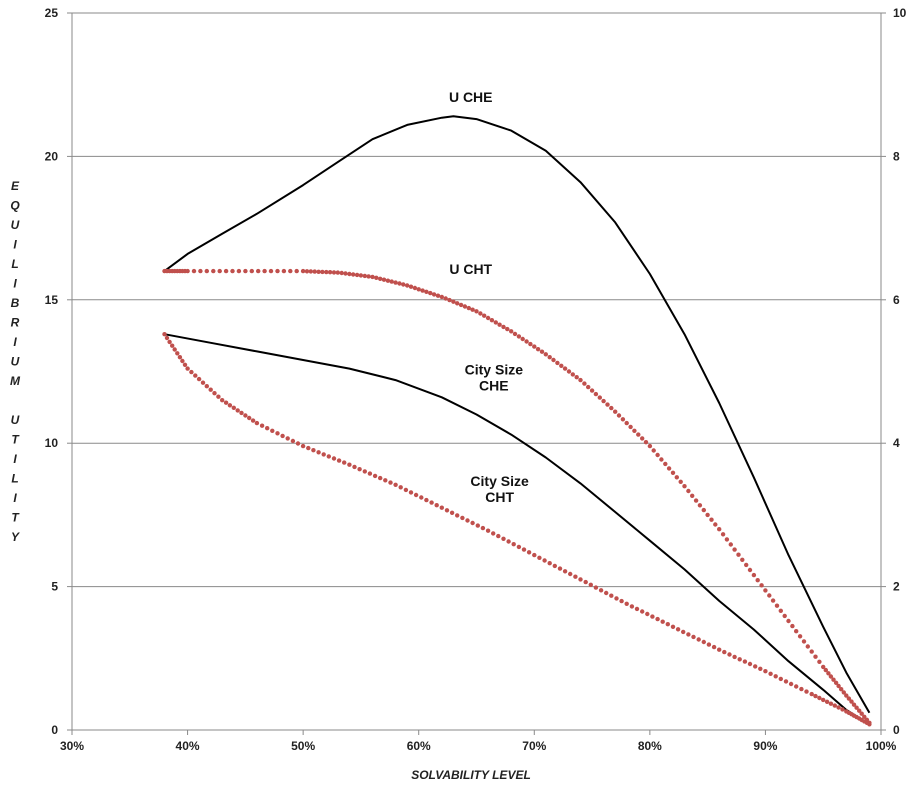  I want to click on y-axis-title-letter: L, so click(14, 264).